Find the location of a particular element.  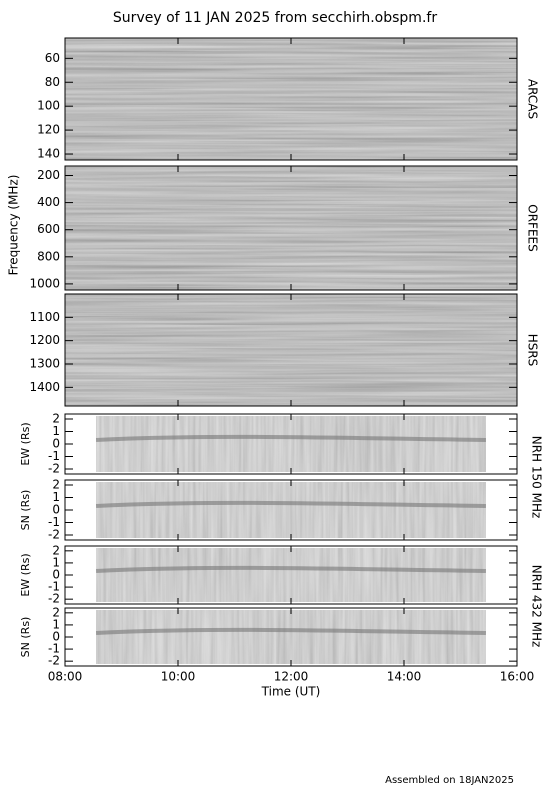

y-tick-label: 1100 is located at coordinates (44, 317).